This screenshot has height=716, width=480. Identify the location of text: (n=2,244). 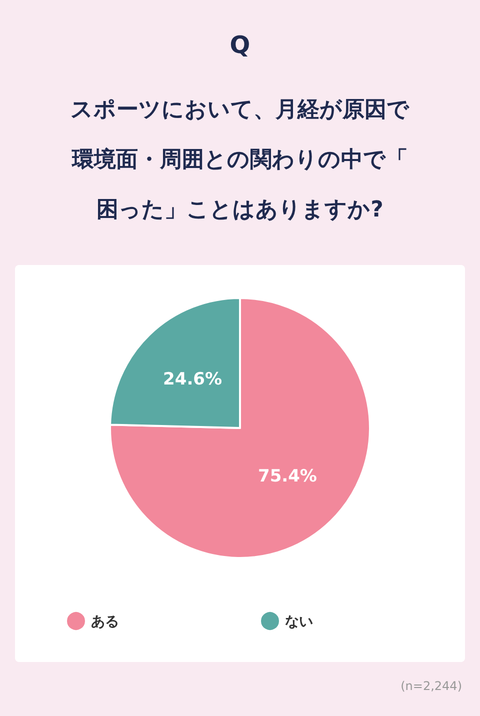
(431, 686).